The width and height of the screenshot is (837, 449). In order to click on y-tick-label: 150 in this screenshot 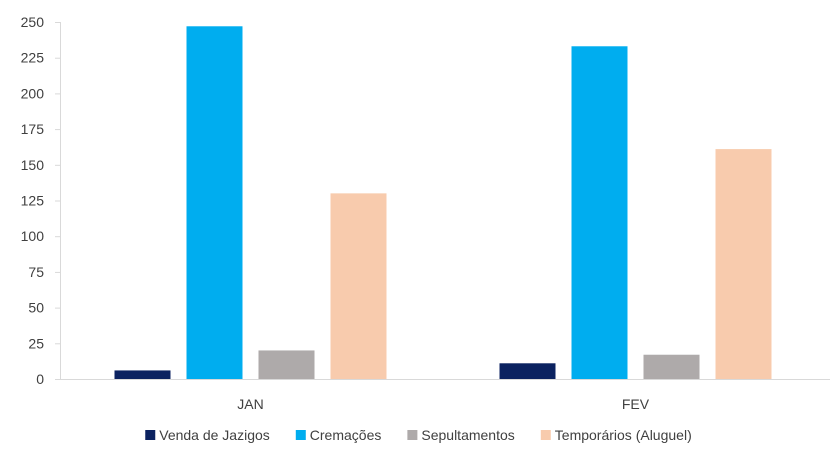, I will do `click(33, 165)`.